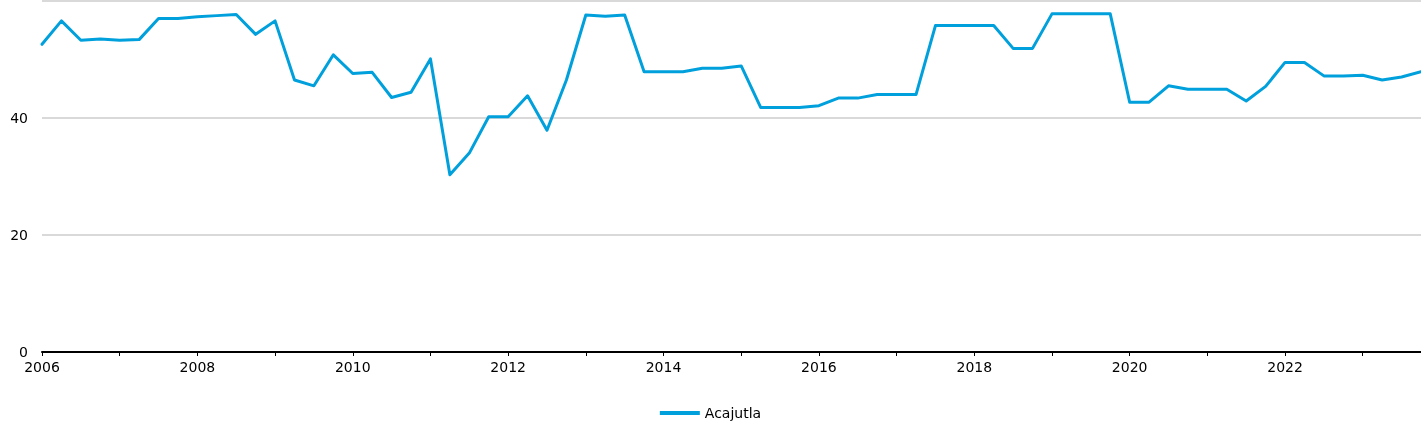  I want to click on x-tick-label: 2022, so click(1285, 367).